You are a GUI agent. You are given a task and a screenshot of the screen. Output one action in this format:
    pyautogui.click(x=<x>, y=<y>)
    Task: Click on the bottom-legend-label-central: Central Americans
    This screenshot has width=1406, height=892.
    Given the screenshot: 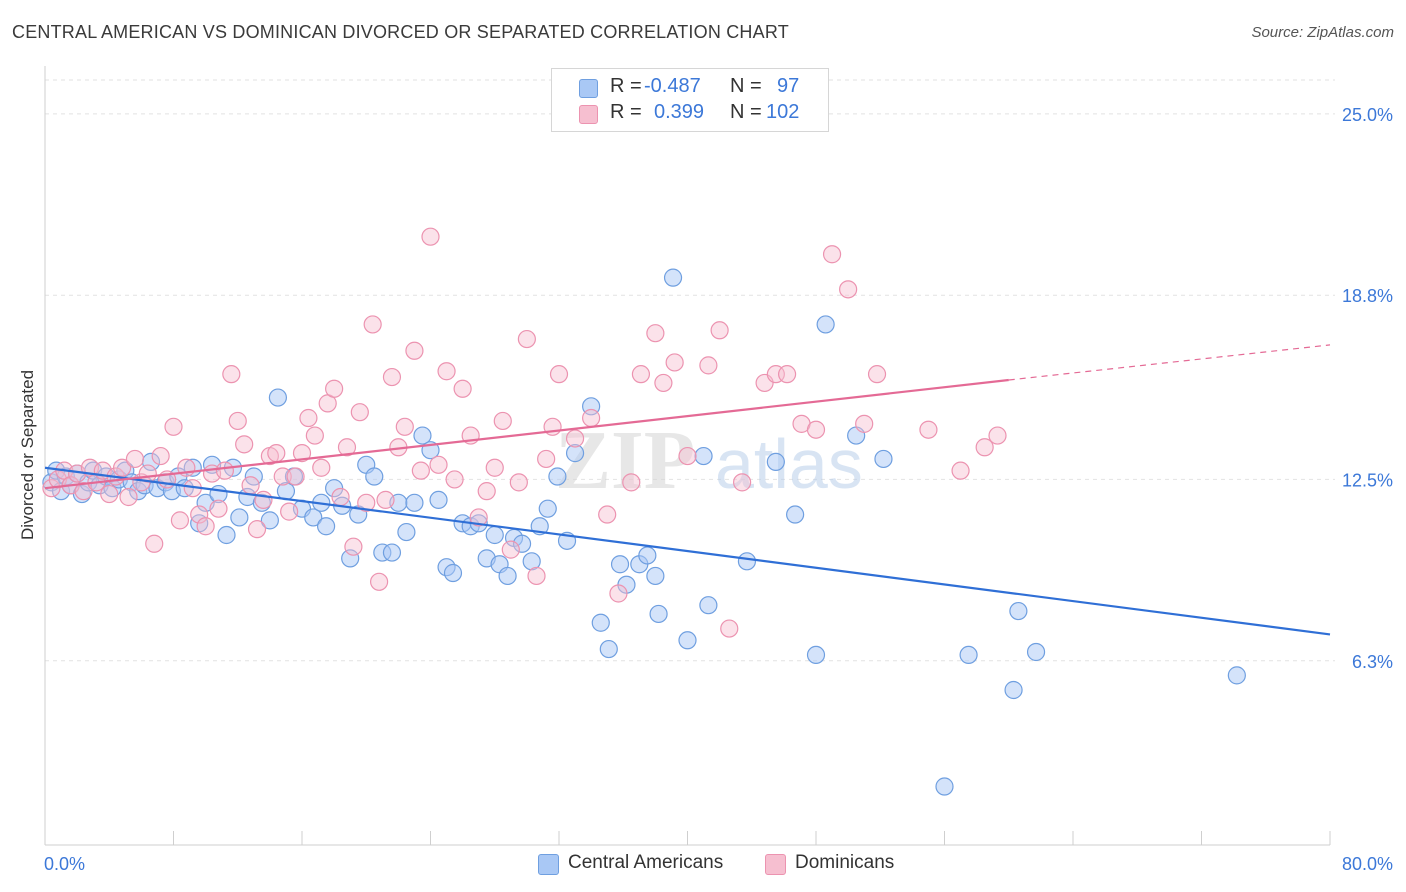 What is the action you would take?
    pyautogui.click(x=646, y=862)
    